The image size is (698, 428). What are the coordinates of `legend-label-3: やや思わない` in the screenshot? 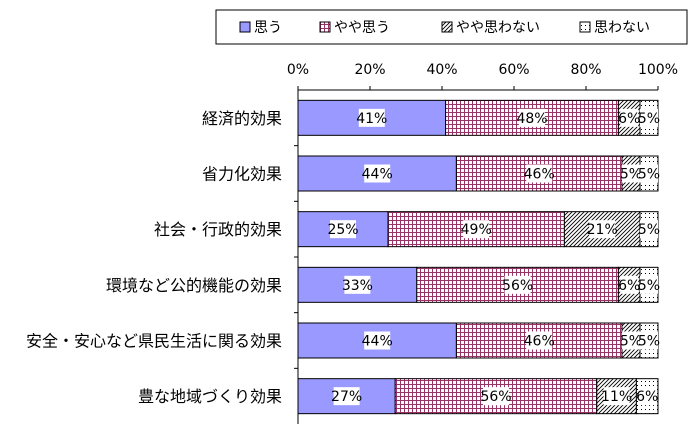 It's located at (498, 28).